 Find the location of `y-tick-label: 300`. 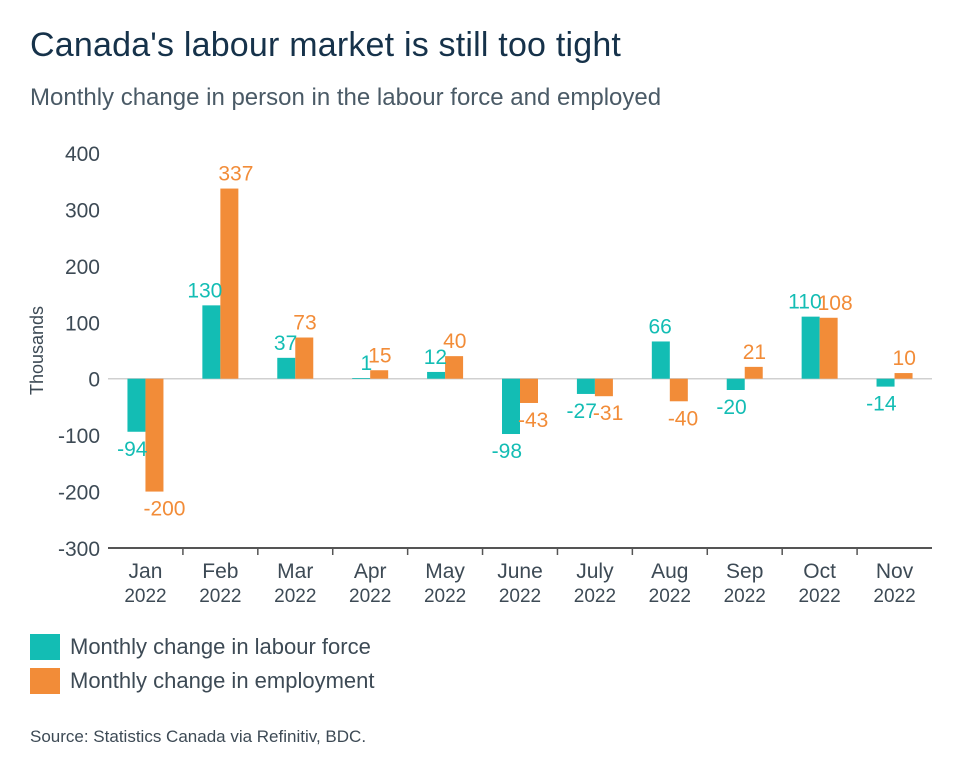

y-tick-label: 300 is located at coordinates (82, 210).